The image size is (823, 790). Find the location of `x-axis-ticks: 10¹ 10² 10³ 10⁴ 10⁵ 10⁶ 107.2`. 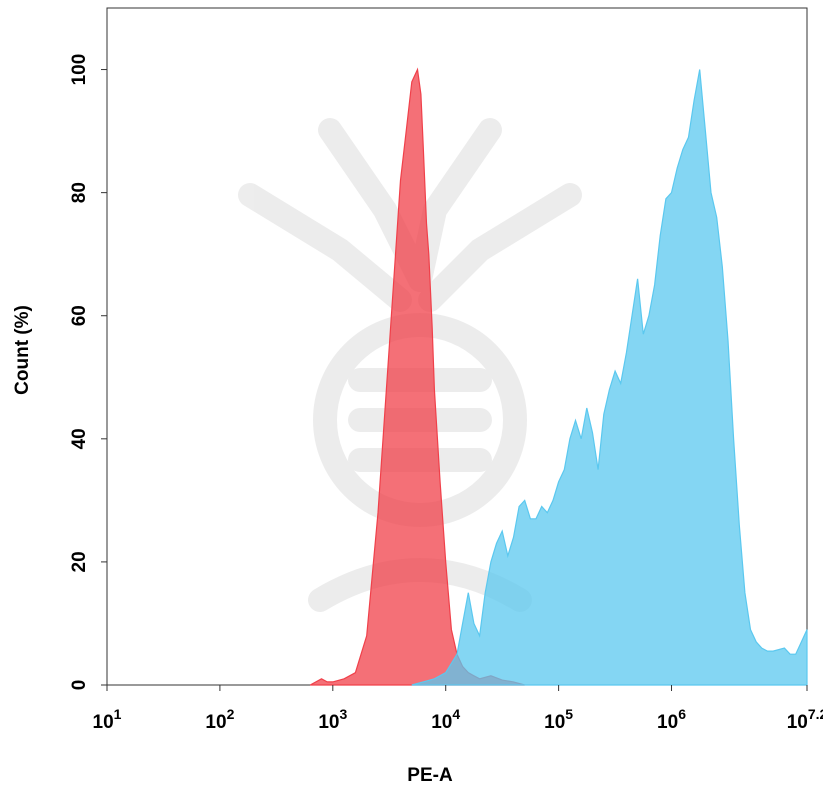

x-axis-ticks: 10¹ 10² 10³ 10⁴ 10⁵ 10⁶ 107.2 is located at coordinates (458, 709).